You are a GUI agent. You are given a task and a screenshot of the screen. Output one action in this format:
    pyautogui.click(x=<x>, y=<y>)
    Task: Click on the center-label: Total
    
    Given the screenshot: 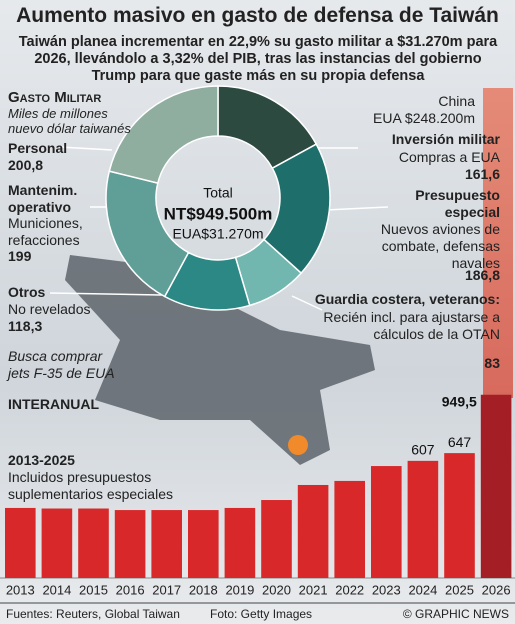 What is the action you would take?
    pyautogui.click(x=218, y=193)
    